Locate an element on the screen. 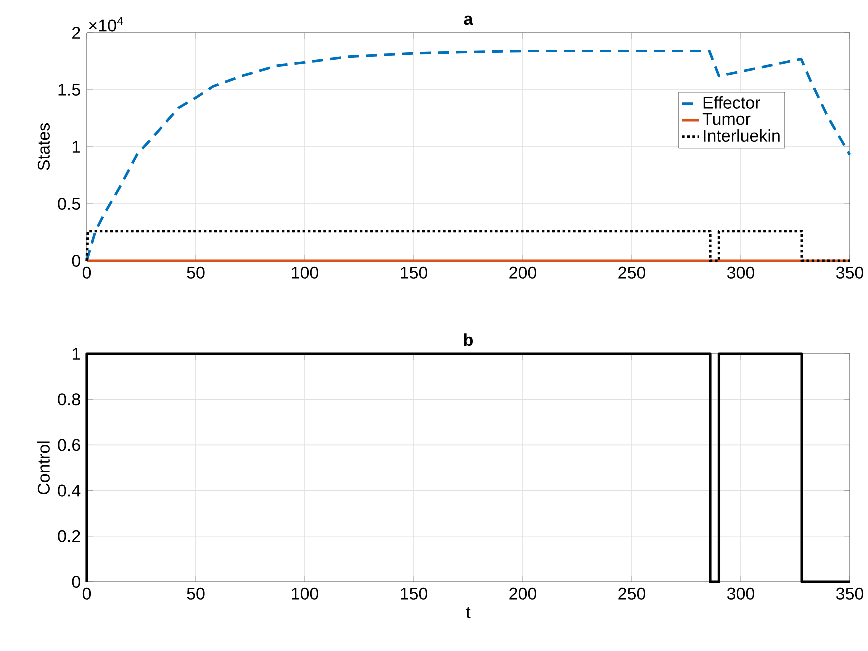 The image size is (868, 651). y-tick-label: 0.8 is located at coordinates (69, 400).